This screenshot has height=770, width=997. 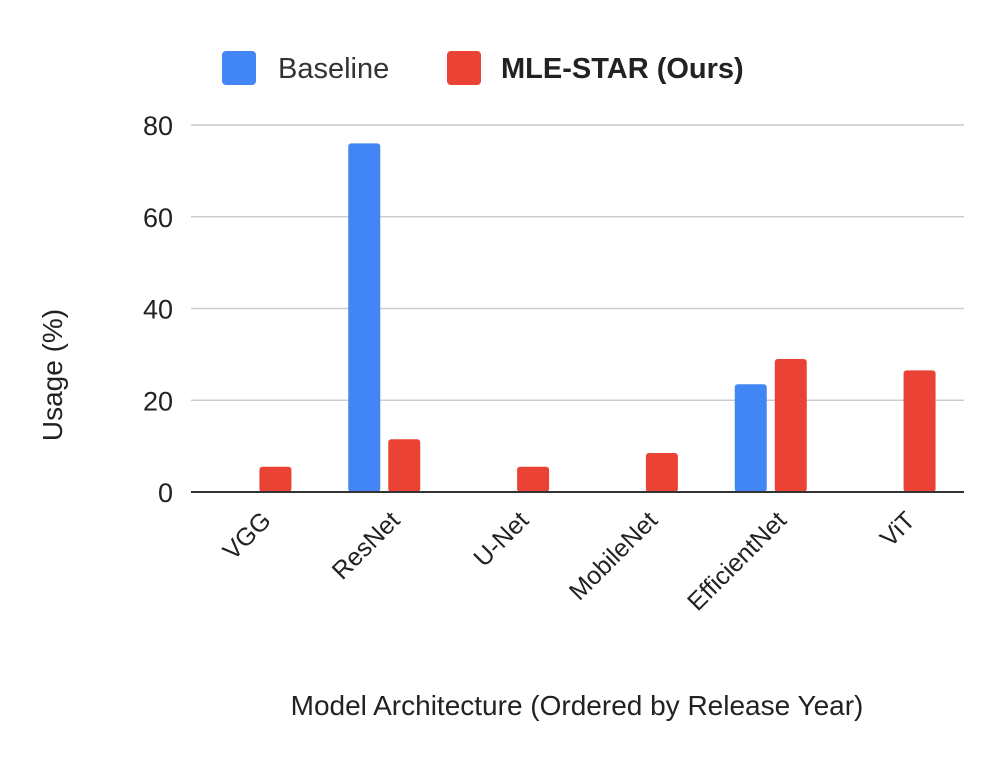 I want to click on x-tick-label: VGG, so click(x=247, y=535).